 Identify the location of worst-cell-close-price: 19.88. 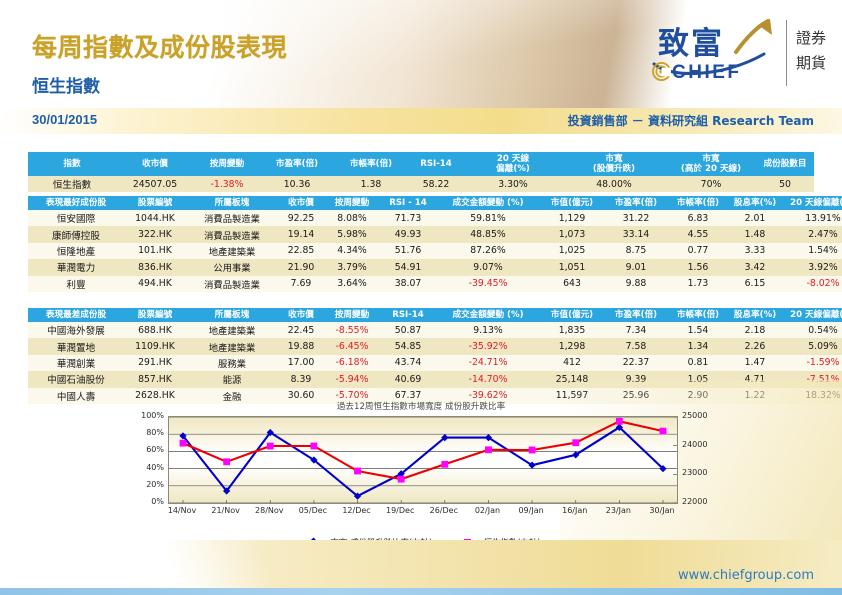
(301, 346).